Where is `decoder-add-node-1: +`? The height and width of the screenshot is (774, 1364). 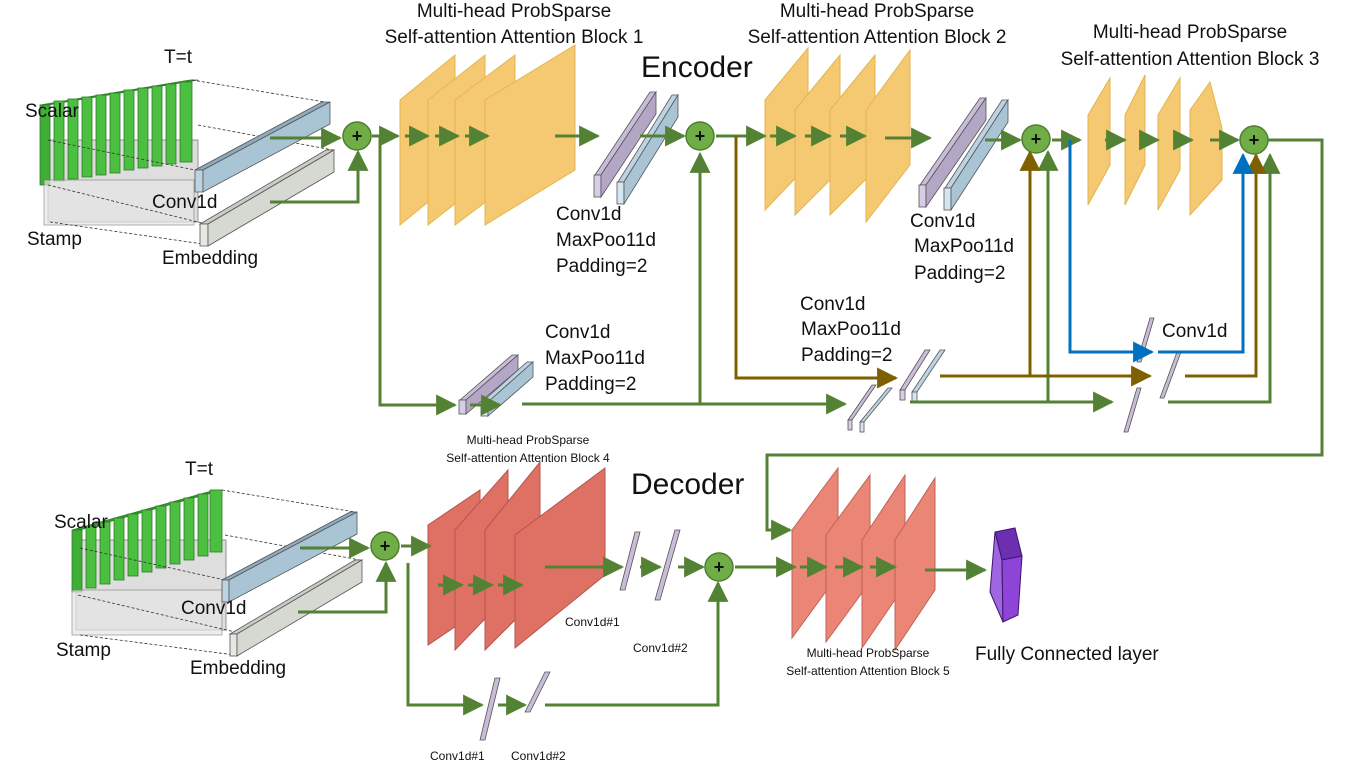
decoder-add-node-1: + is located at coordinates (385, 546).